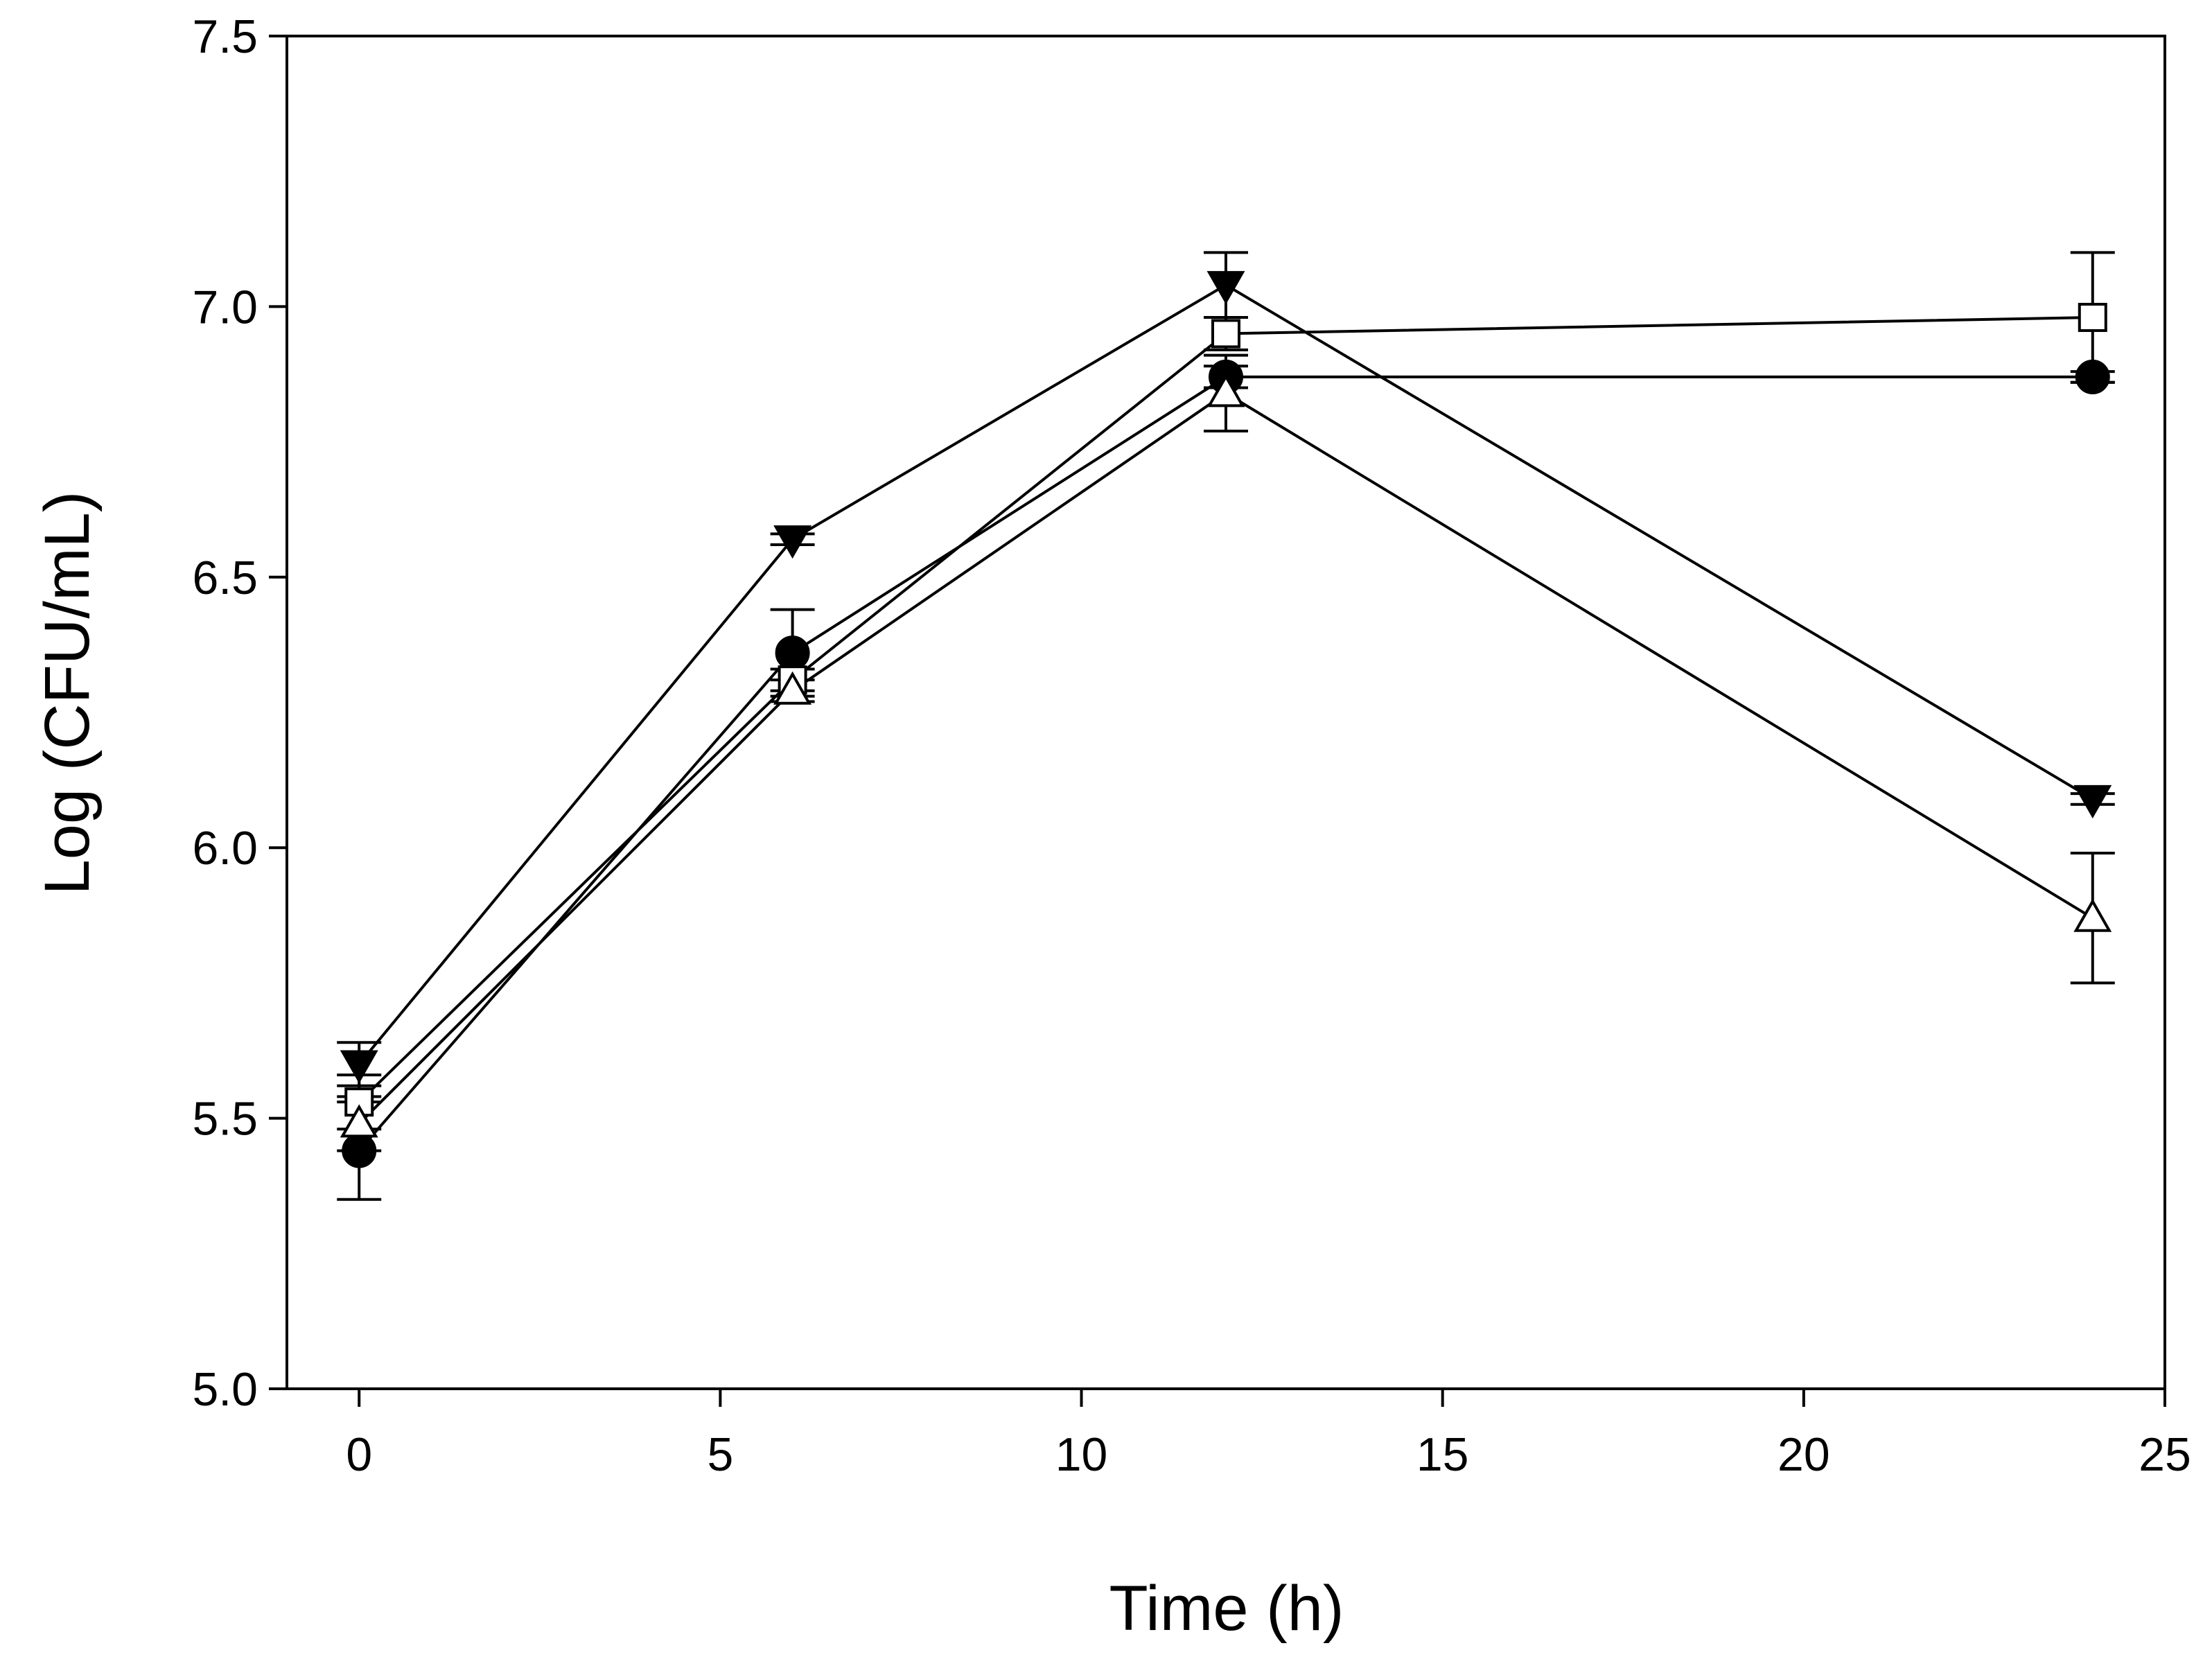  I want to click on y-axis-ticks: 5.0 5.5 6.0 6.5 7.0 7.5, so click(239, 713).